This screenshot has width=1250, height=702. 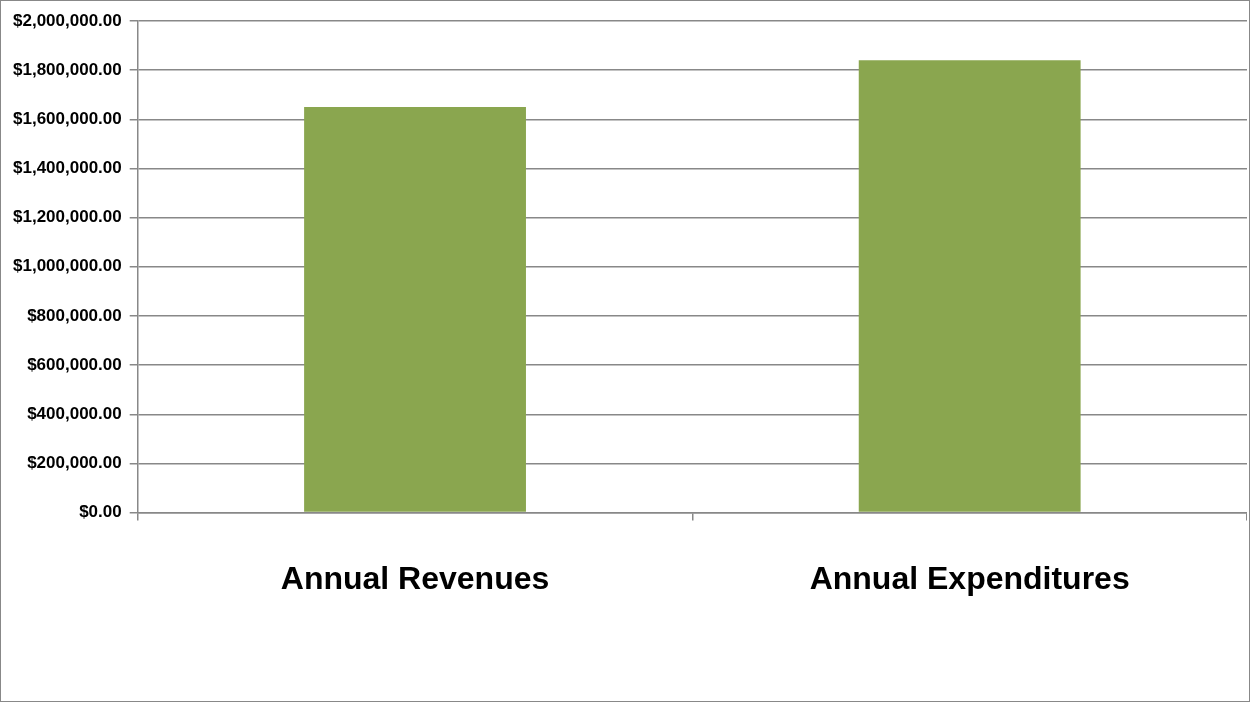 I want to click on x-tick-label: Annual Revenues, so click(x=415, y=577).